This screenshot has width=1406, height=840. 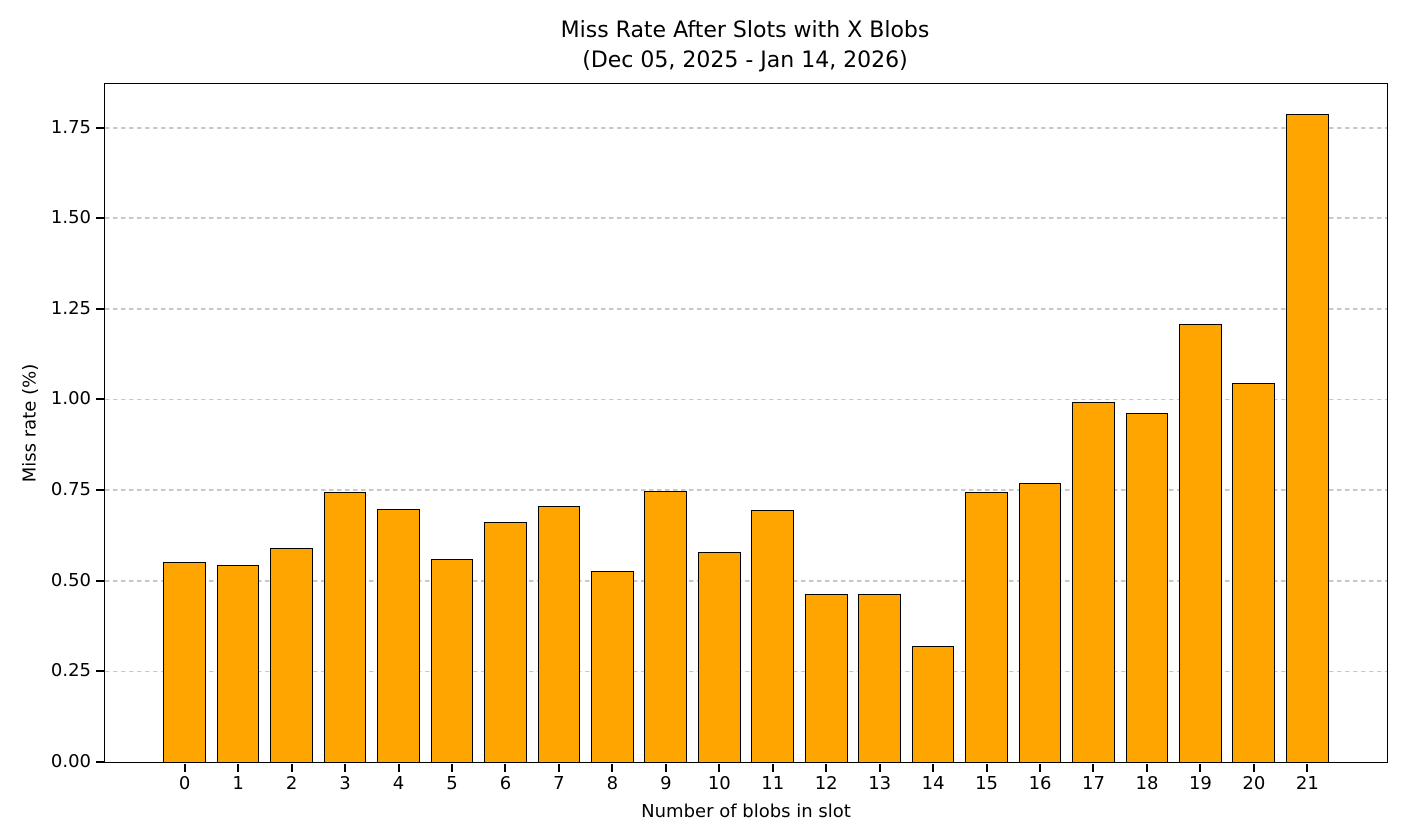 What do you see at coordinates (452, 783) in the screenshot?
I see `x-tick-label: 5` at bounding box center [452, 783].